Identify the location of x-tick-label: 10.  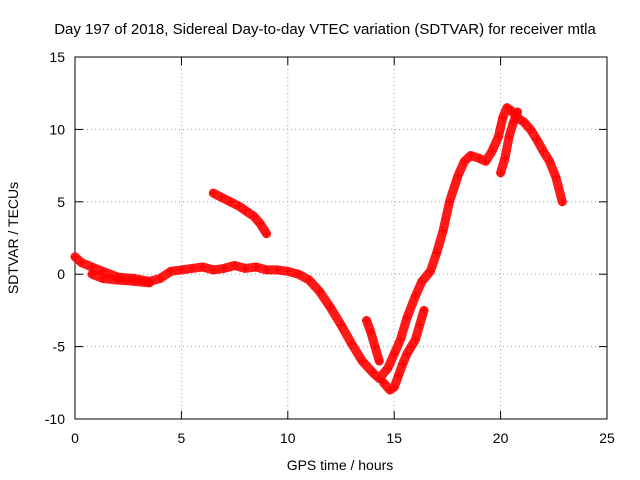
(288, 438).